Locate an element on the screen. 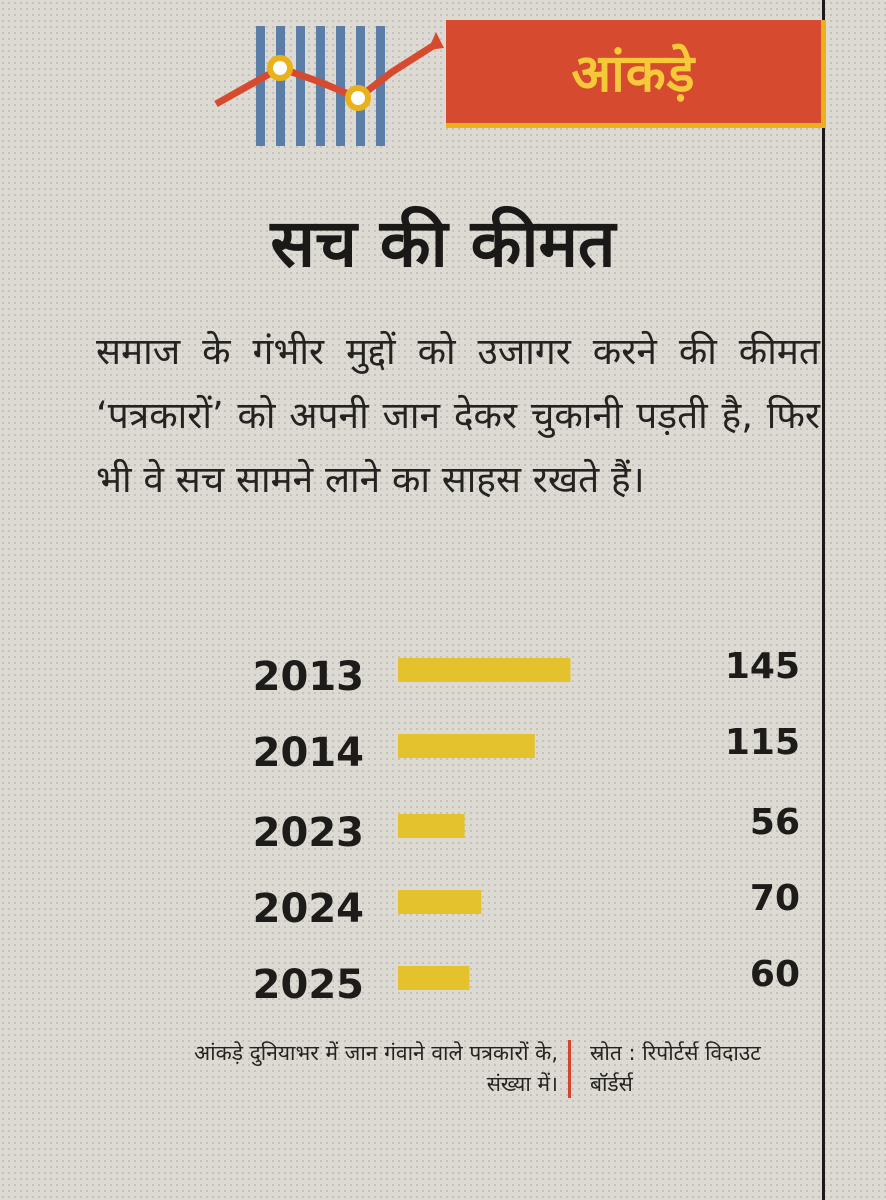  value-label: 60 is located at coordinates (775, 974).